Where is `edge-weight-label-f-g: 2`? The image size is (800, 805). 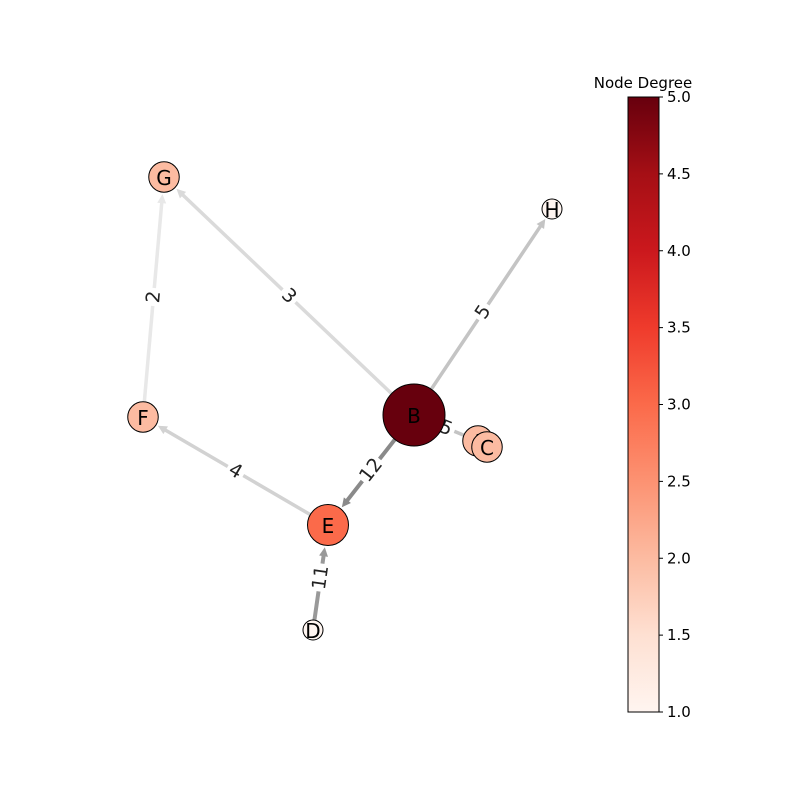 edge-weight-label-f-g: 2 is located at coordinates (153, 297).